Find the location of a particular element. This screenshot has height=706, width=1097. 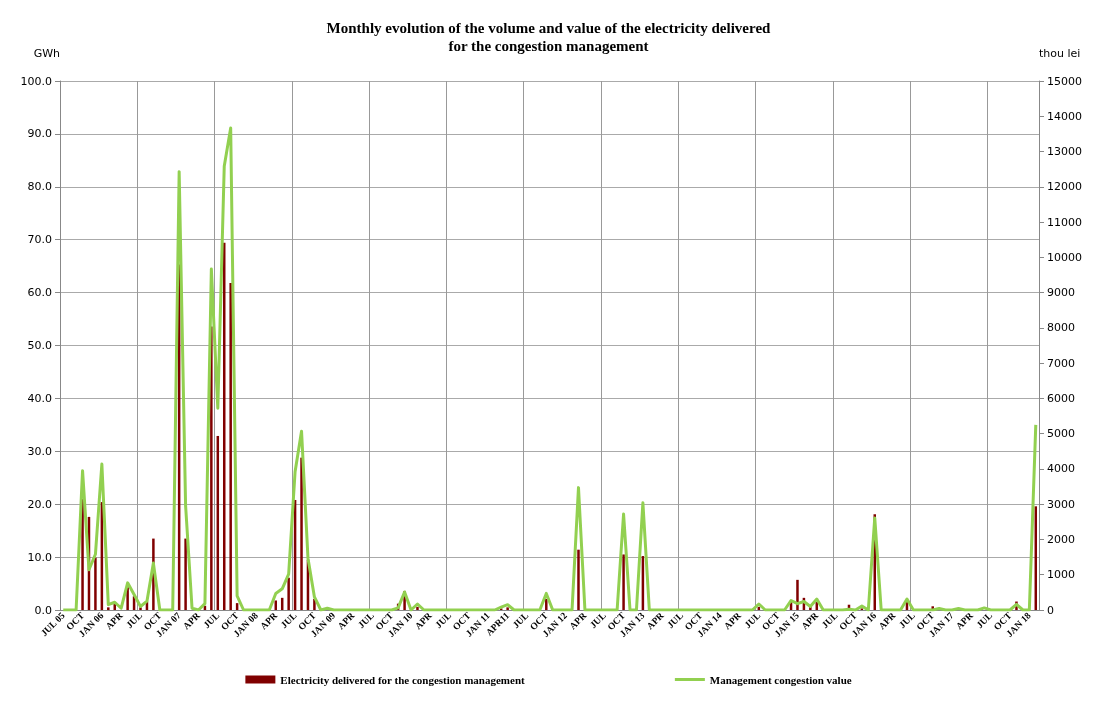

y-tick-label: 70.0 is located at coordinates (39, 240).